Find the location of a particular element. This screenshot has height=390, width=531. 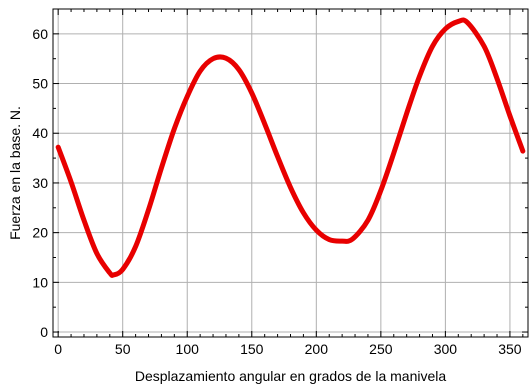

y-tick-label: 50 is located at coordinates (40, 84).